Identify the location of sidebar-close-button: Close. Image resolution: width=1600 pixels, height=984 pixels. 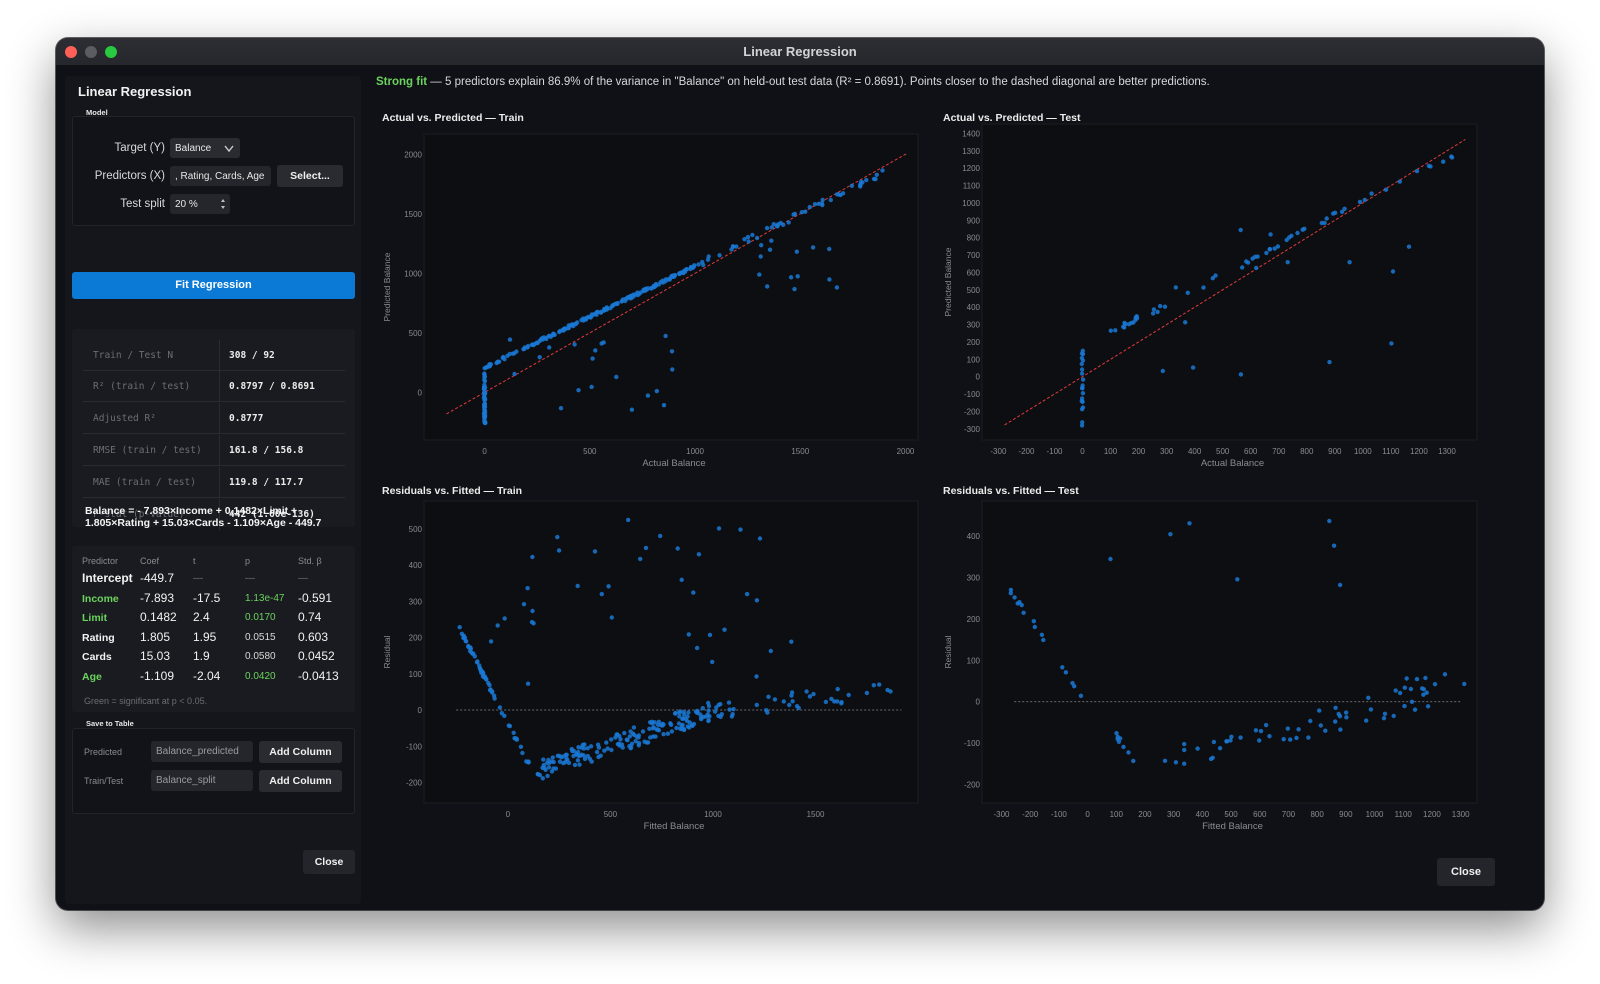
(329, 862).